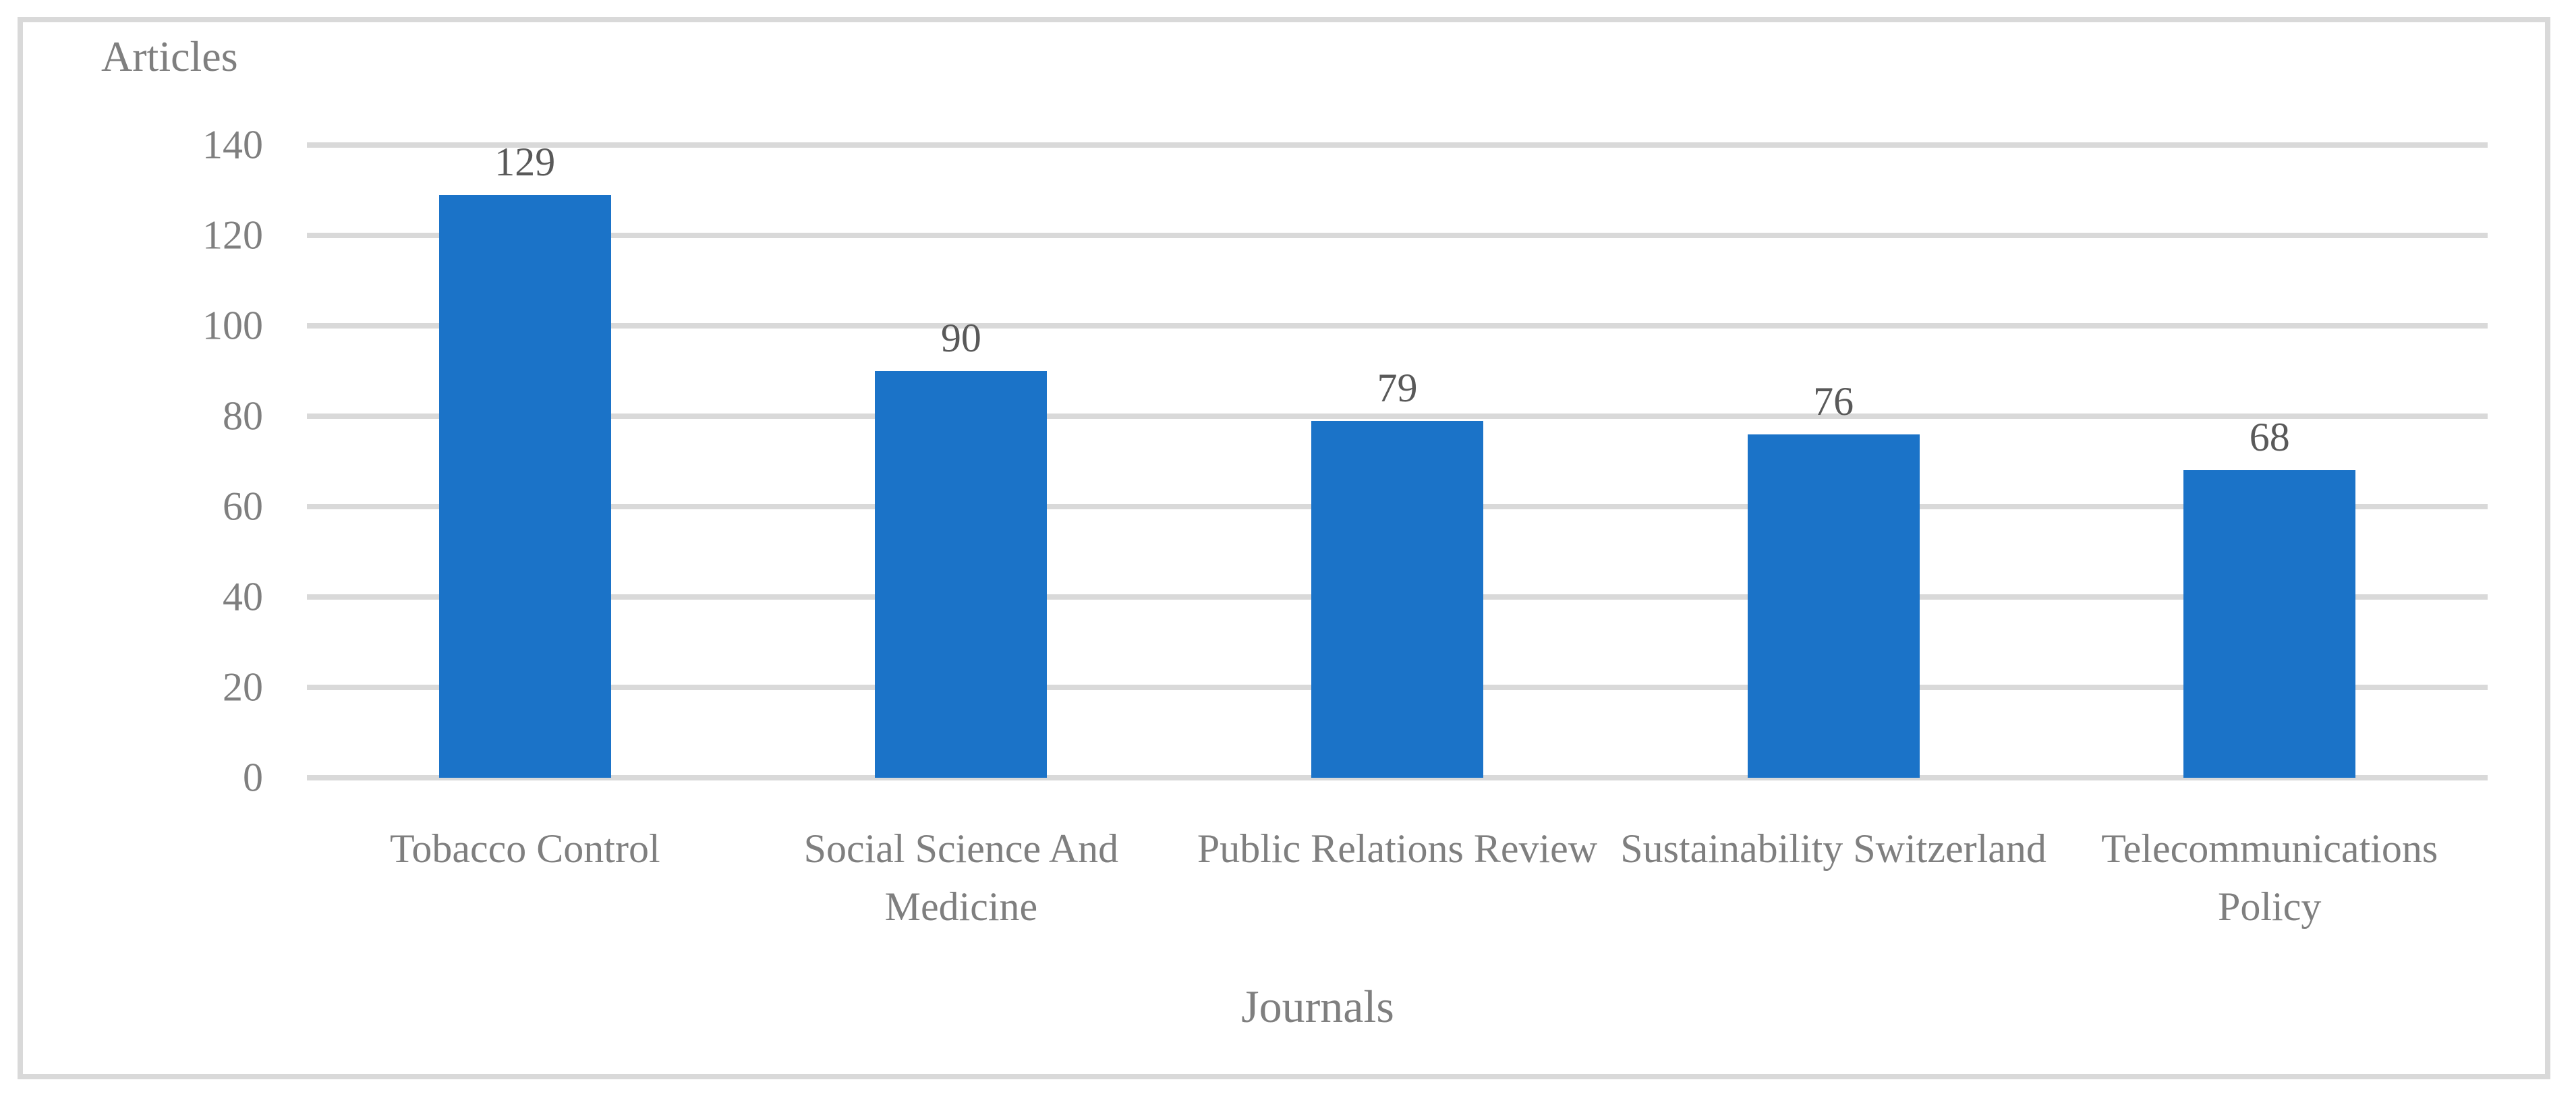 Image resolution: width=2576 pixels, height=1111 pixels. What do you see at coordinates (232, 235) in the screenshot?
I see `y-tick-label: 120` at bounding box center [232, 235].